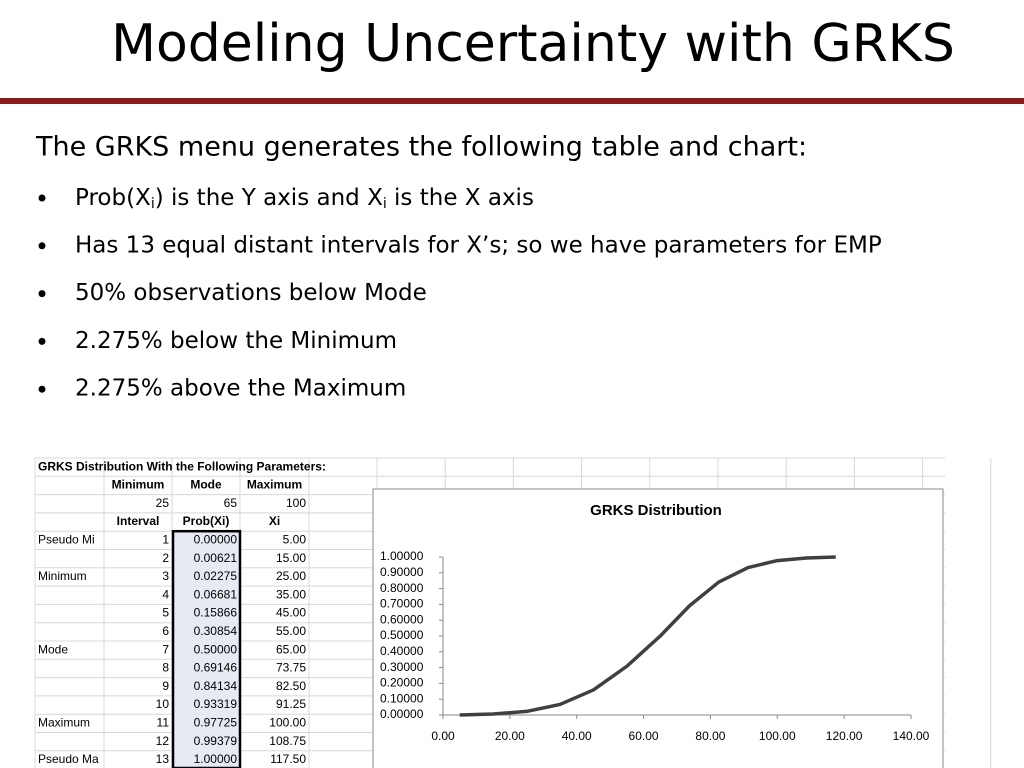 Image resolution: width=1024 pixels, height=768 pixels. What do you see at coordinates (274, 485) in the screenshot?
I see `param-header: Maximum` at bounding box center [274, 485].